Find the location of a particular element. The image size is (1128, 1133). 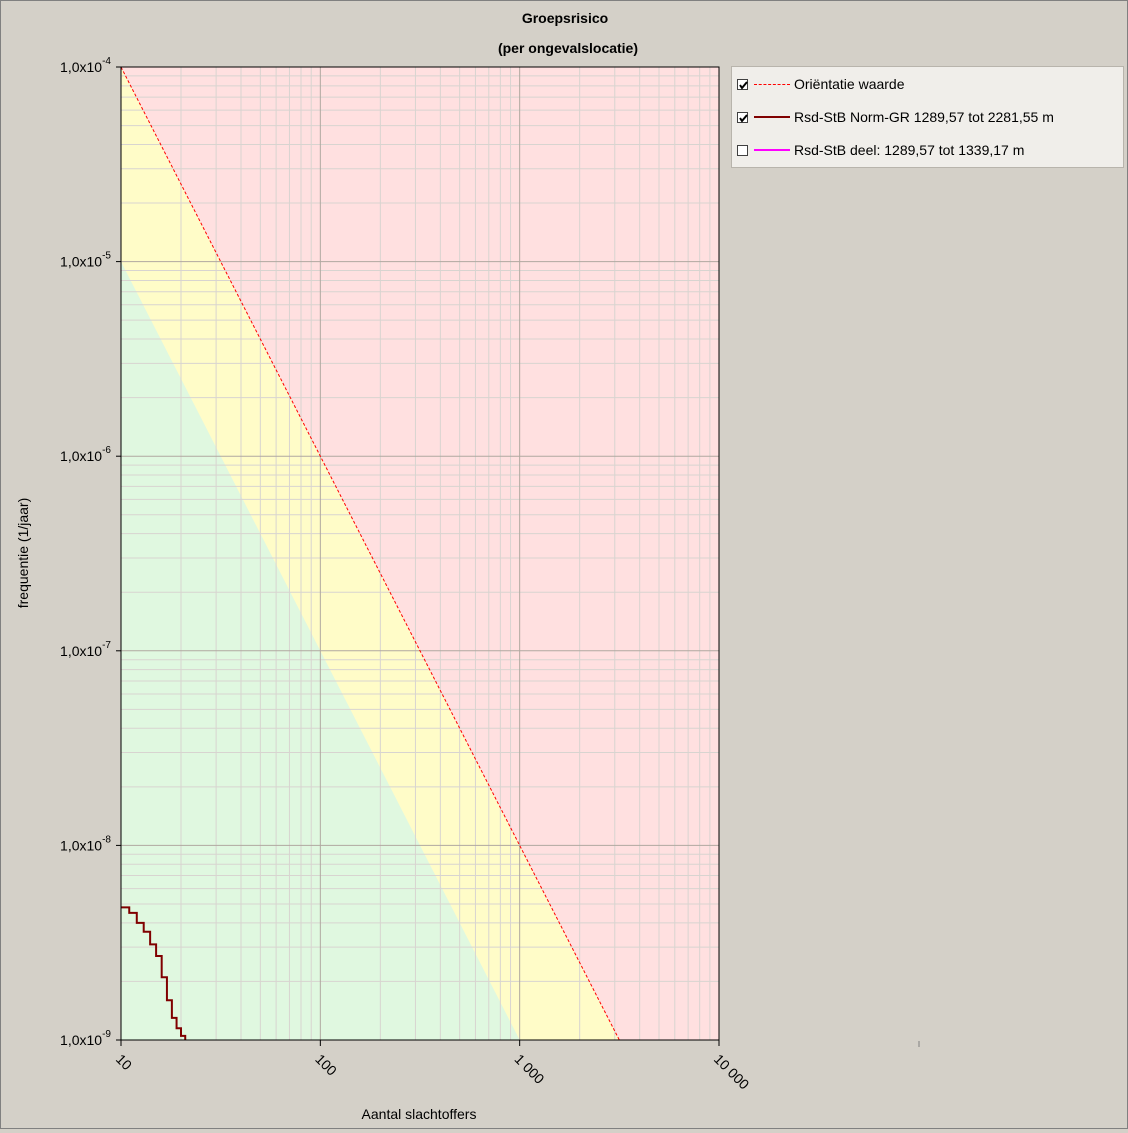

legend-checkbox-norm-gr is located at coordinates (742, 117).